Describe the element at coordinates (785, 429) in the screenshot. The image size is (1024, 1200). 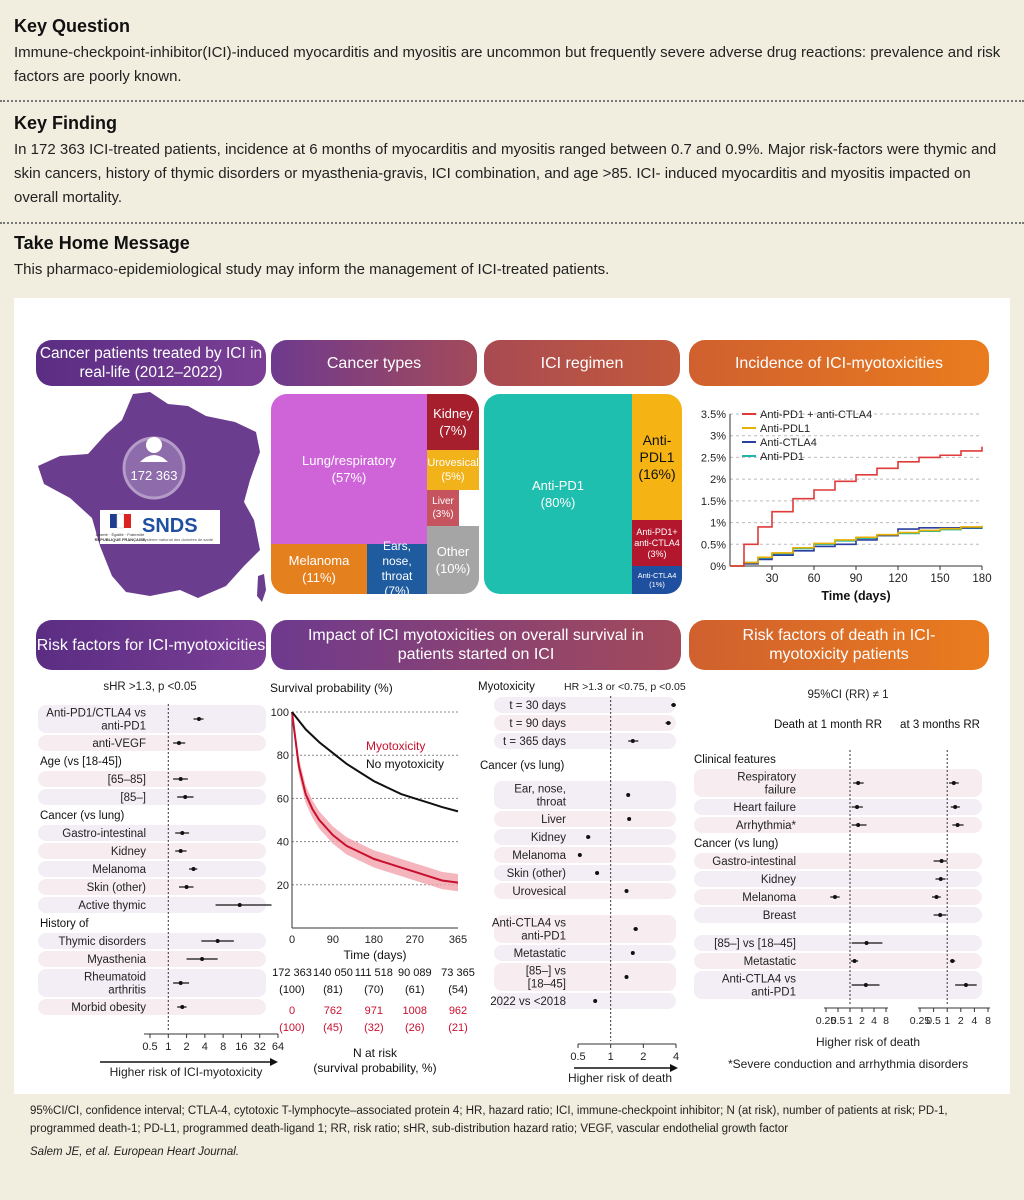
I see `legend-label: Anti-PDL1` at that location.